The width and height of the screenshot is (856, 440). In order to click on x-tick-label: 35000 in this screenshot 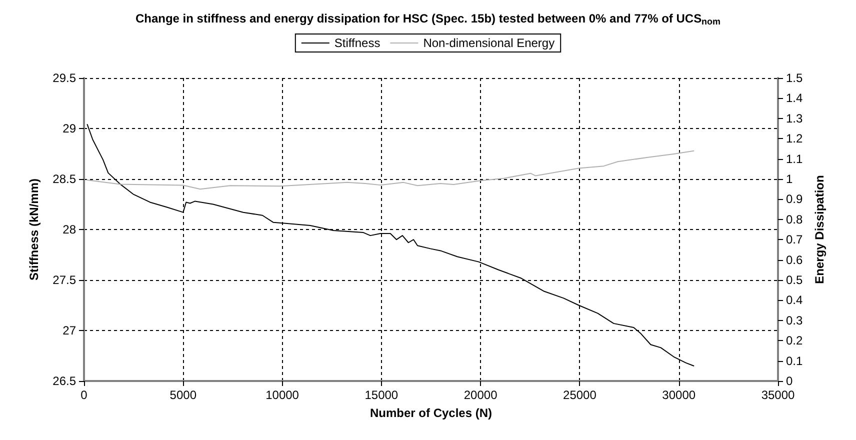, I will do `click(778, 395)`.